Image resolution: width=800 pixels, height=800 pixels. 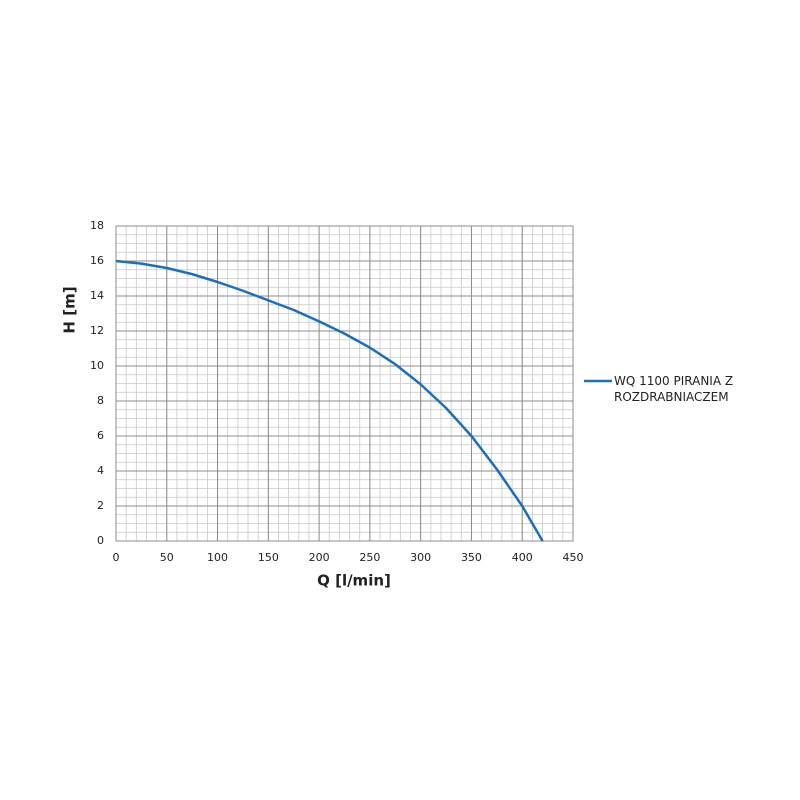 I want to click on y-axis-label: H [m], so click(x=70, y=309).